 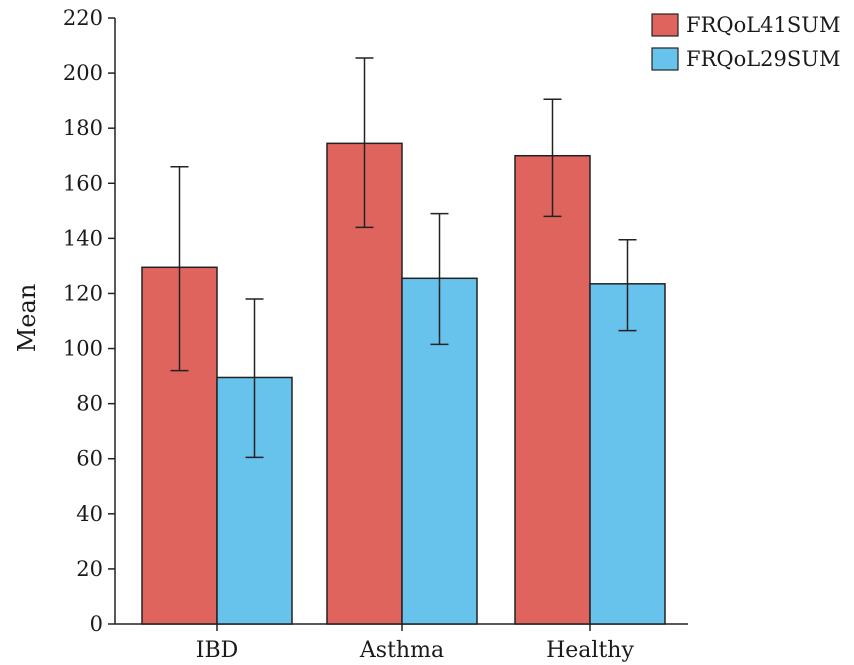 I want to click on x-axis: IBD Asthma Healthy, so click(x=401, y=643).